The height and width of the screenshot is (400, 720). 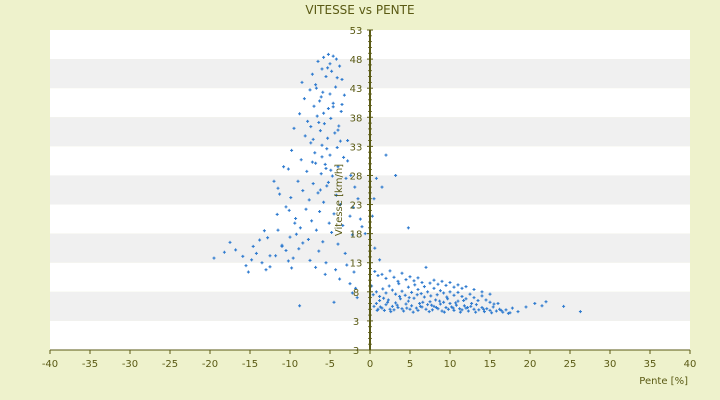 What do you see at coordinates (610, 364) in the screenshot?
I see `x-tick-label: 30` at bounding box center [610, 364].